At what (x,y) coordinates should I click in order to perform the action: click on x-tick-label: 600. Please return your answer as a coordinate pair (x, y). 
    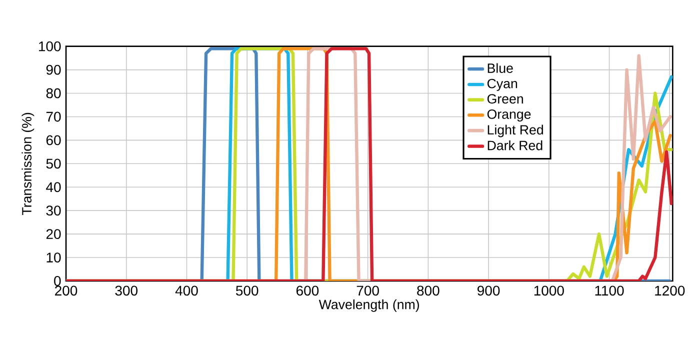
    Looking at the image, I should click on (307, 291).